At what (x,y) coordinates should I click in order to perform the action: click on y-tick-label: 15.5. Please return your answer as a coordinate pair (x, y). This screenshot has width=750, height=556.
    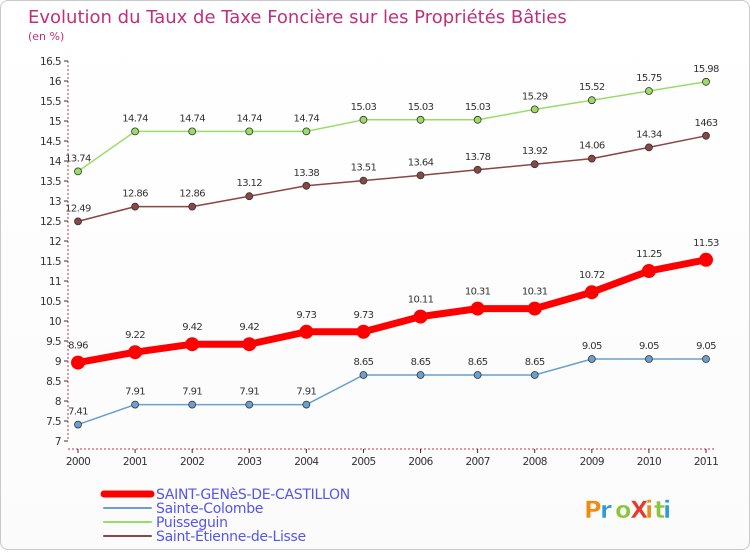
    Looking at the image, I should click on (50, 102).